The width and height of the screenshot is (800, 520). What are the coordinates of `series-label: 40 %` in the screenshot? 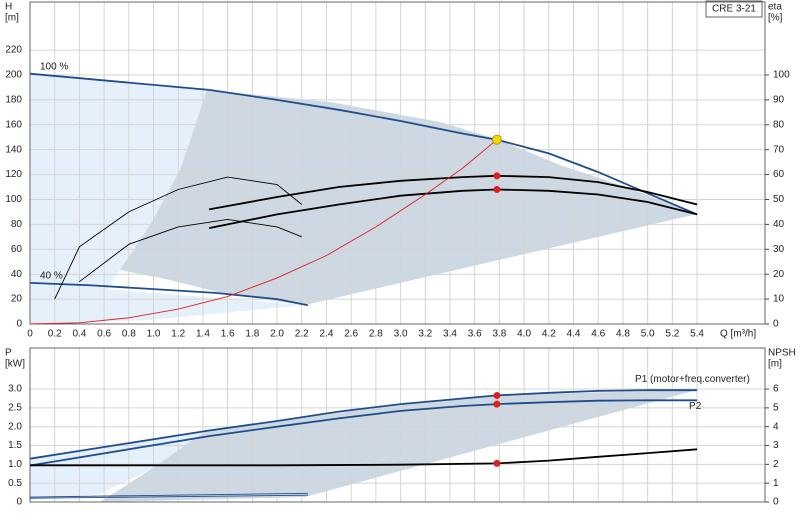 It's located at (51, 276).